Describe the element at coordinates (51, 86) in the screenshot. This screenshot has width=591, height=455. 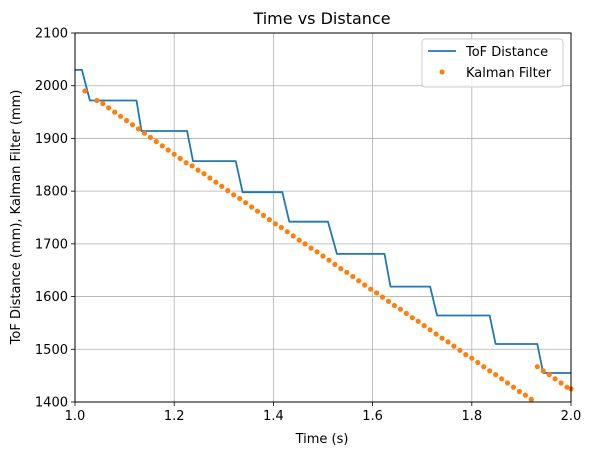
I see `y-tick-label: 2000` at that location.